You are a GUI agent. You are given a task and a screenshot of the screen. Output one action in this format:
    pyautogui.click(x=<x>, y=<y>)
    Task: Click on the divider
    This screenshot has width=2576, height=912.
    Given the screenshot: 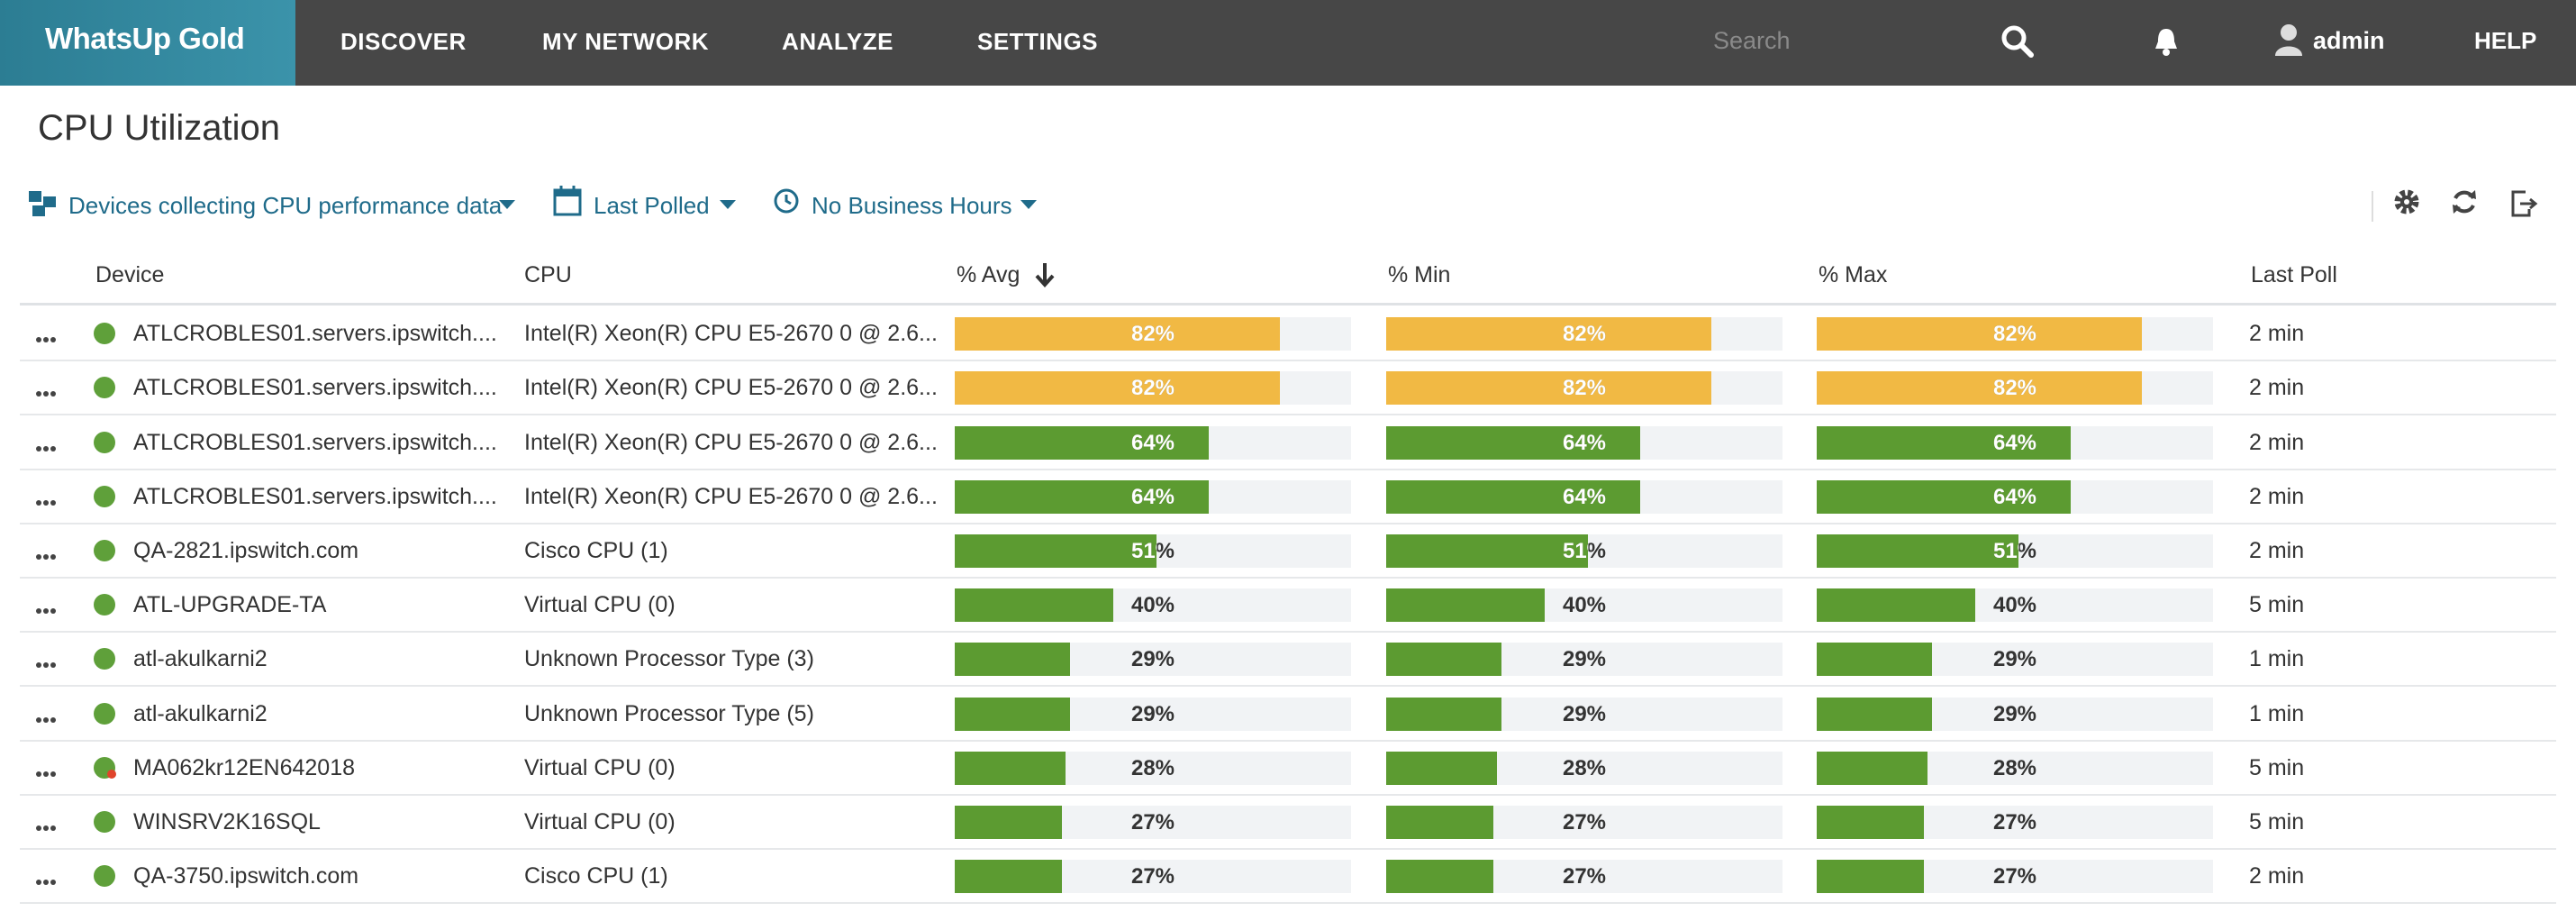 What is the action you would take?
    pyautogui.click(x=2373, y=206)
    